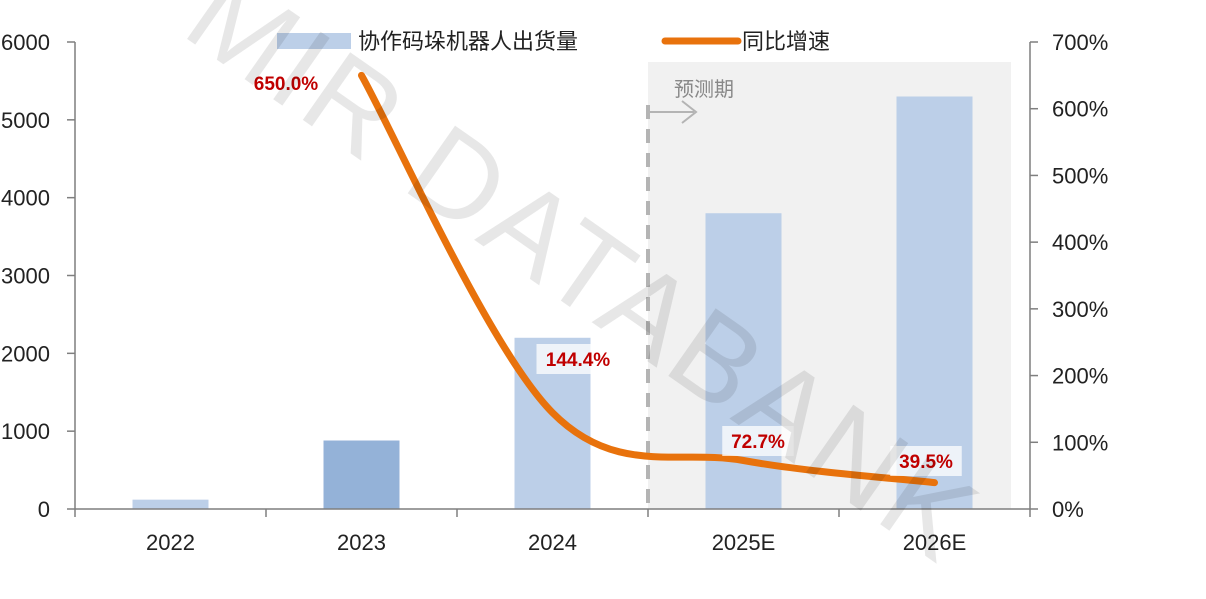  I want to click on right-tick-label: 700%, so click(1080, 42).